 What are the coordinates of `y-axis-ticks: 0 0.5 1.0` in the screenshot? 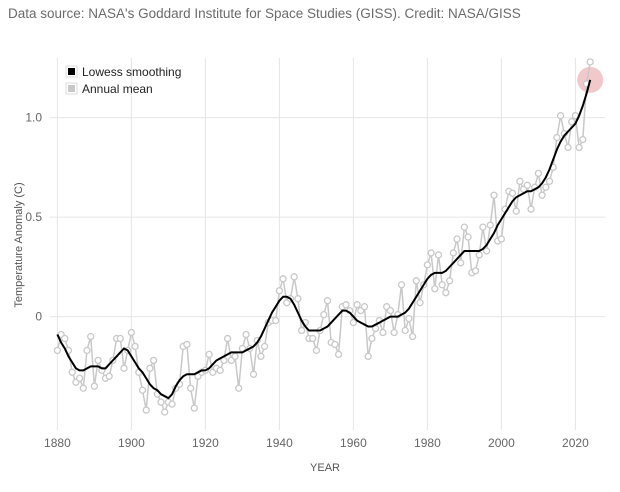 It's located at (33, 217).